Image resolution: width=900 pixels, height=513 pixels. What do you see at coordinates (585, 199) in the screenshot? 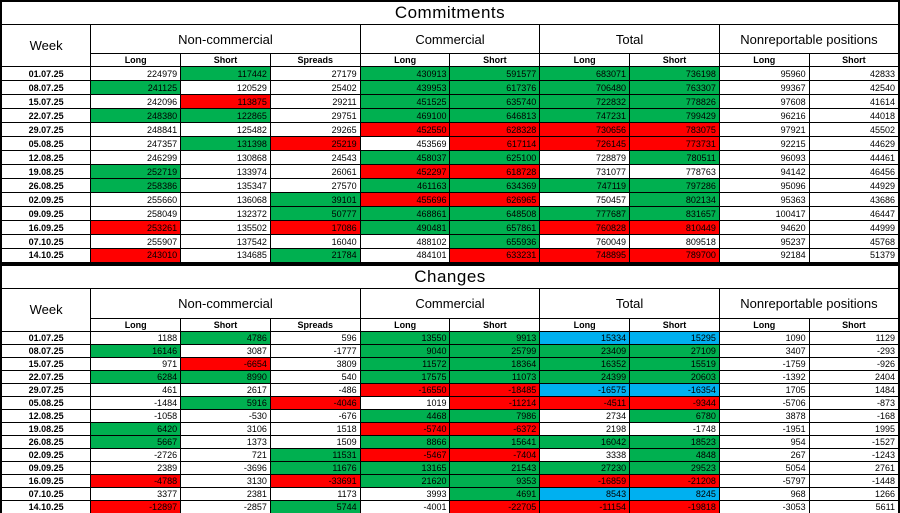
I see `value-cell: 750457` at bounding box center [585, 199].